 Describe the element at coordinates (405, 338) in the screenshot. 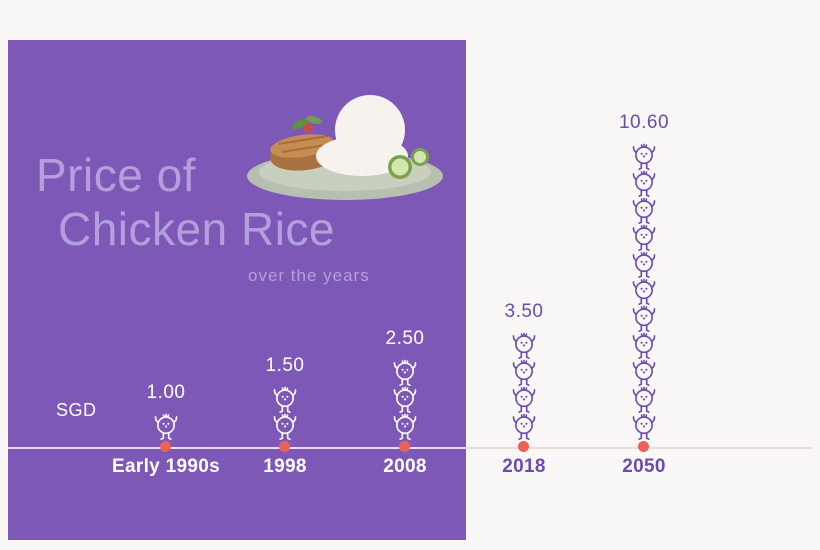

I see `value-label: 2.50` at that location.